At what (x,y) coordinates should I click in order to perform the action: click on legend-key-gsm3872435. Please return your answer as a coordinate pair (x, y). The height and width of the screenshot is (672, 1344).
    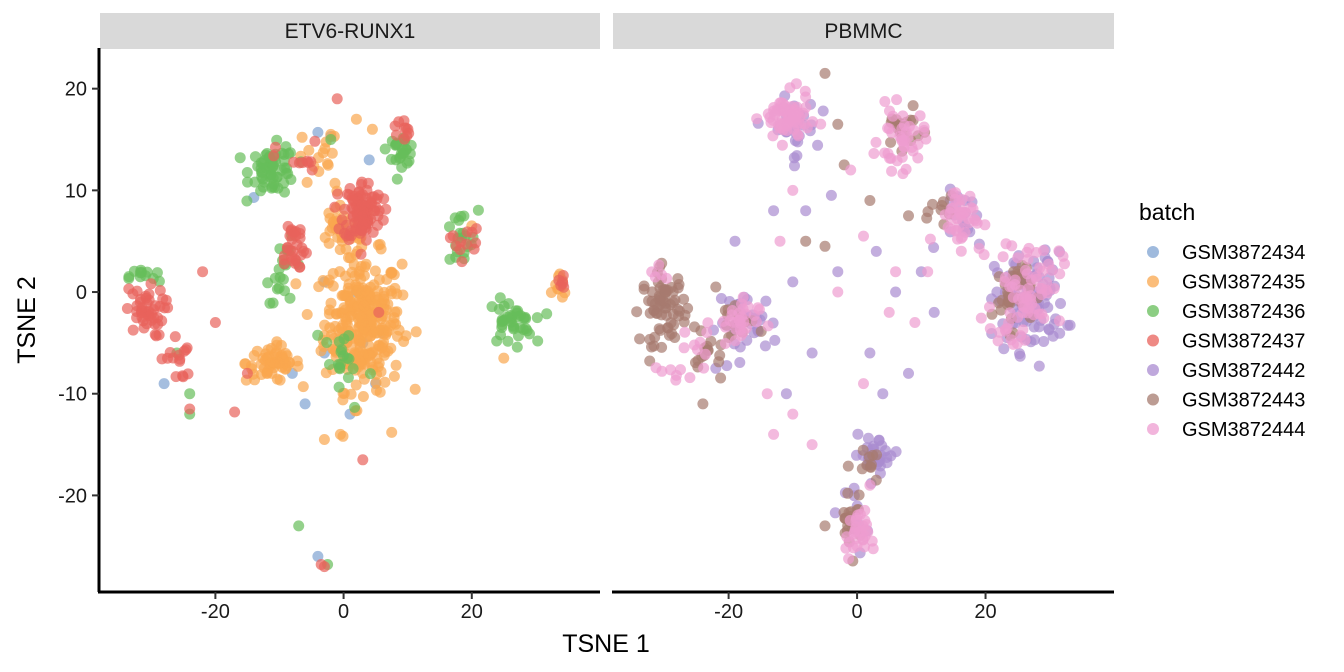
    Looking at the image, I should click on (1153, 281).